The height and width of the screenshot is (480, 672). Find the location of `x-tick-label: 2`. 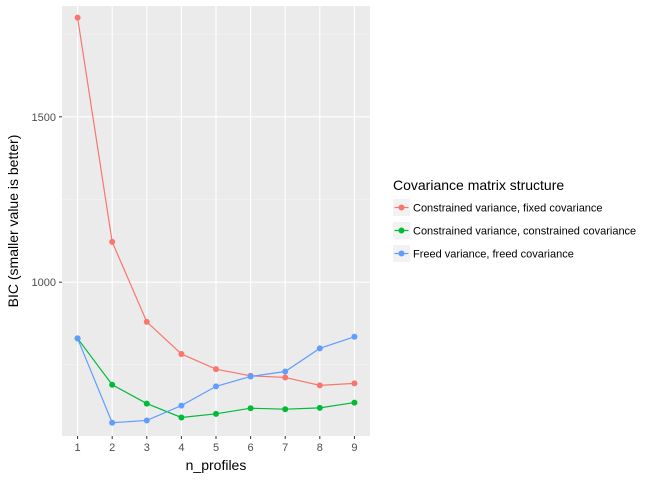

x-tick-label: 2 is located at coordinates (112, 448).